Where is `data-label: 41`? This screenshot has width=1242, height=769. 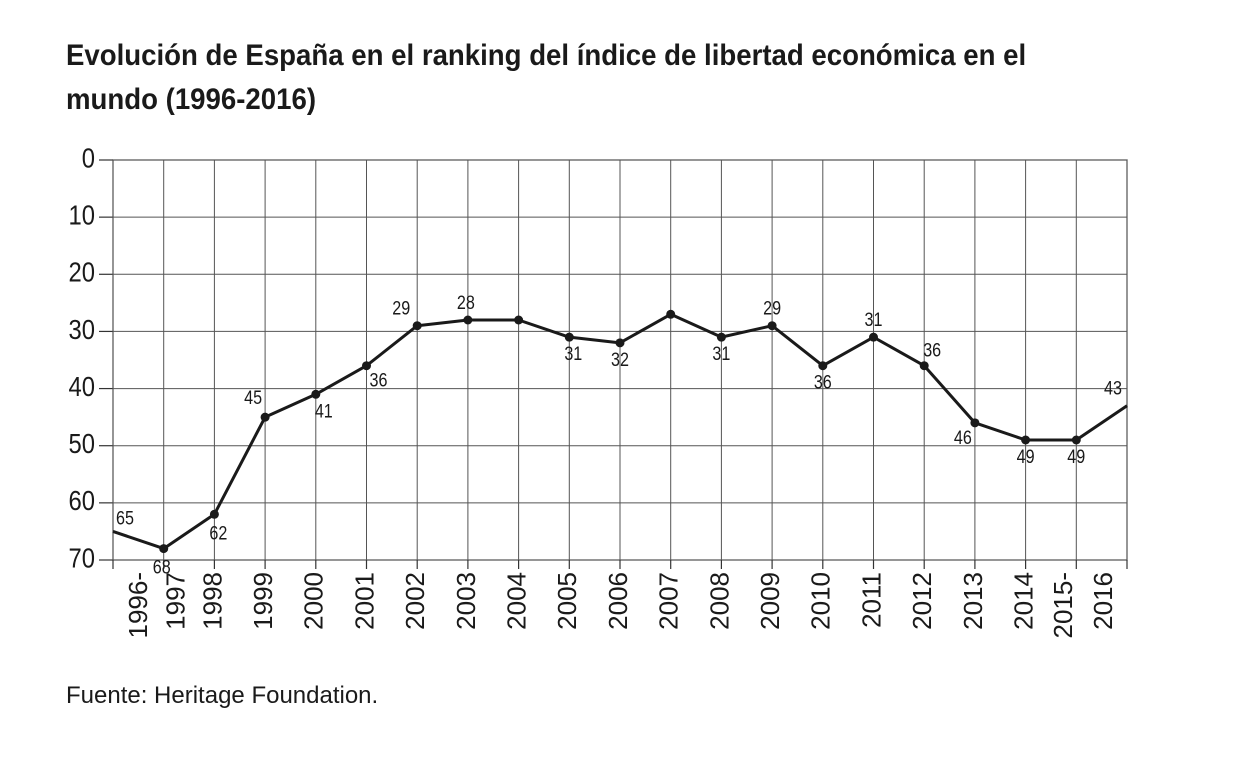 data-label: 41 is located at coordinates (324, 411).